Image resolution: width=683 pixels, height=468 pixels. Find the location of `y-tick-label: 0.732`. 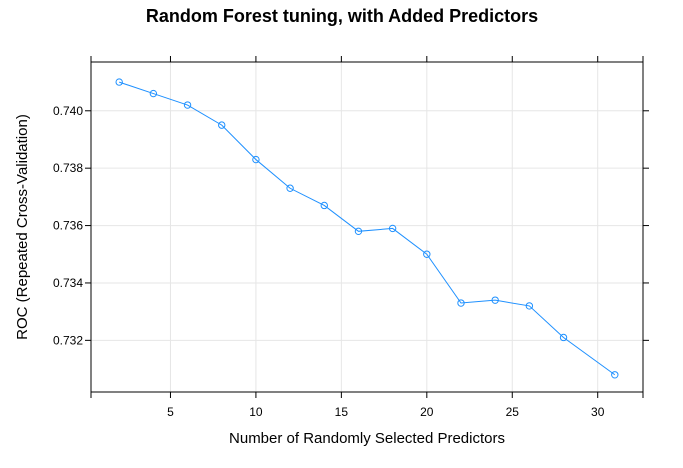

y-tick-label: 0.732 is located at coordinates (68, 340).